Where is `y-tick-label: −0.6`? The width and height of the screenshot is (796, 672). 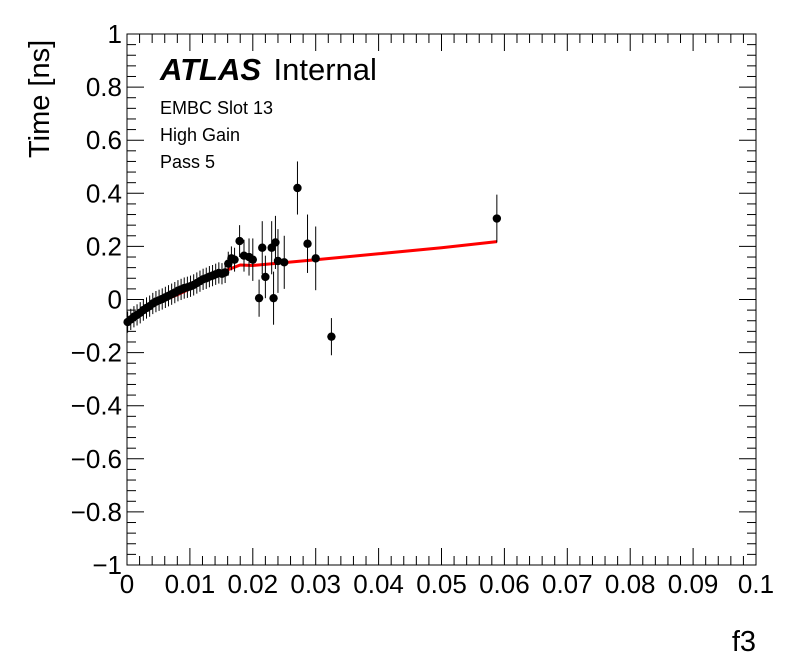 y-tick-label: −0.6 is located at coordinates (96, 459).